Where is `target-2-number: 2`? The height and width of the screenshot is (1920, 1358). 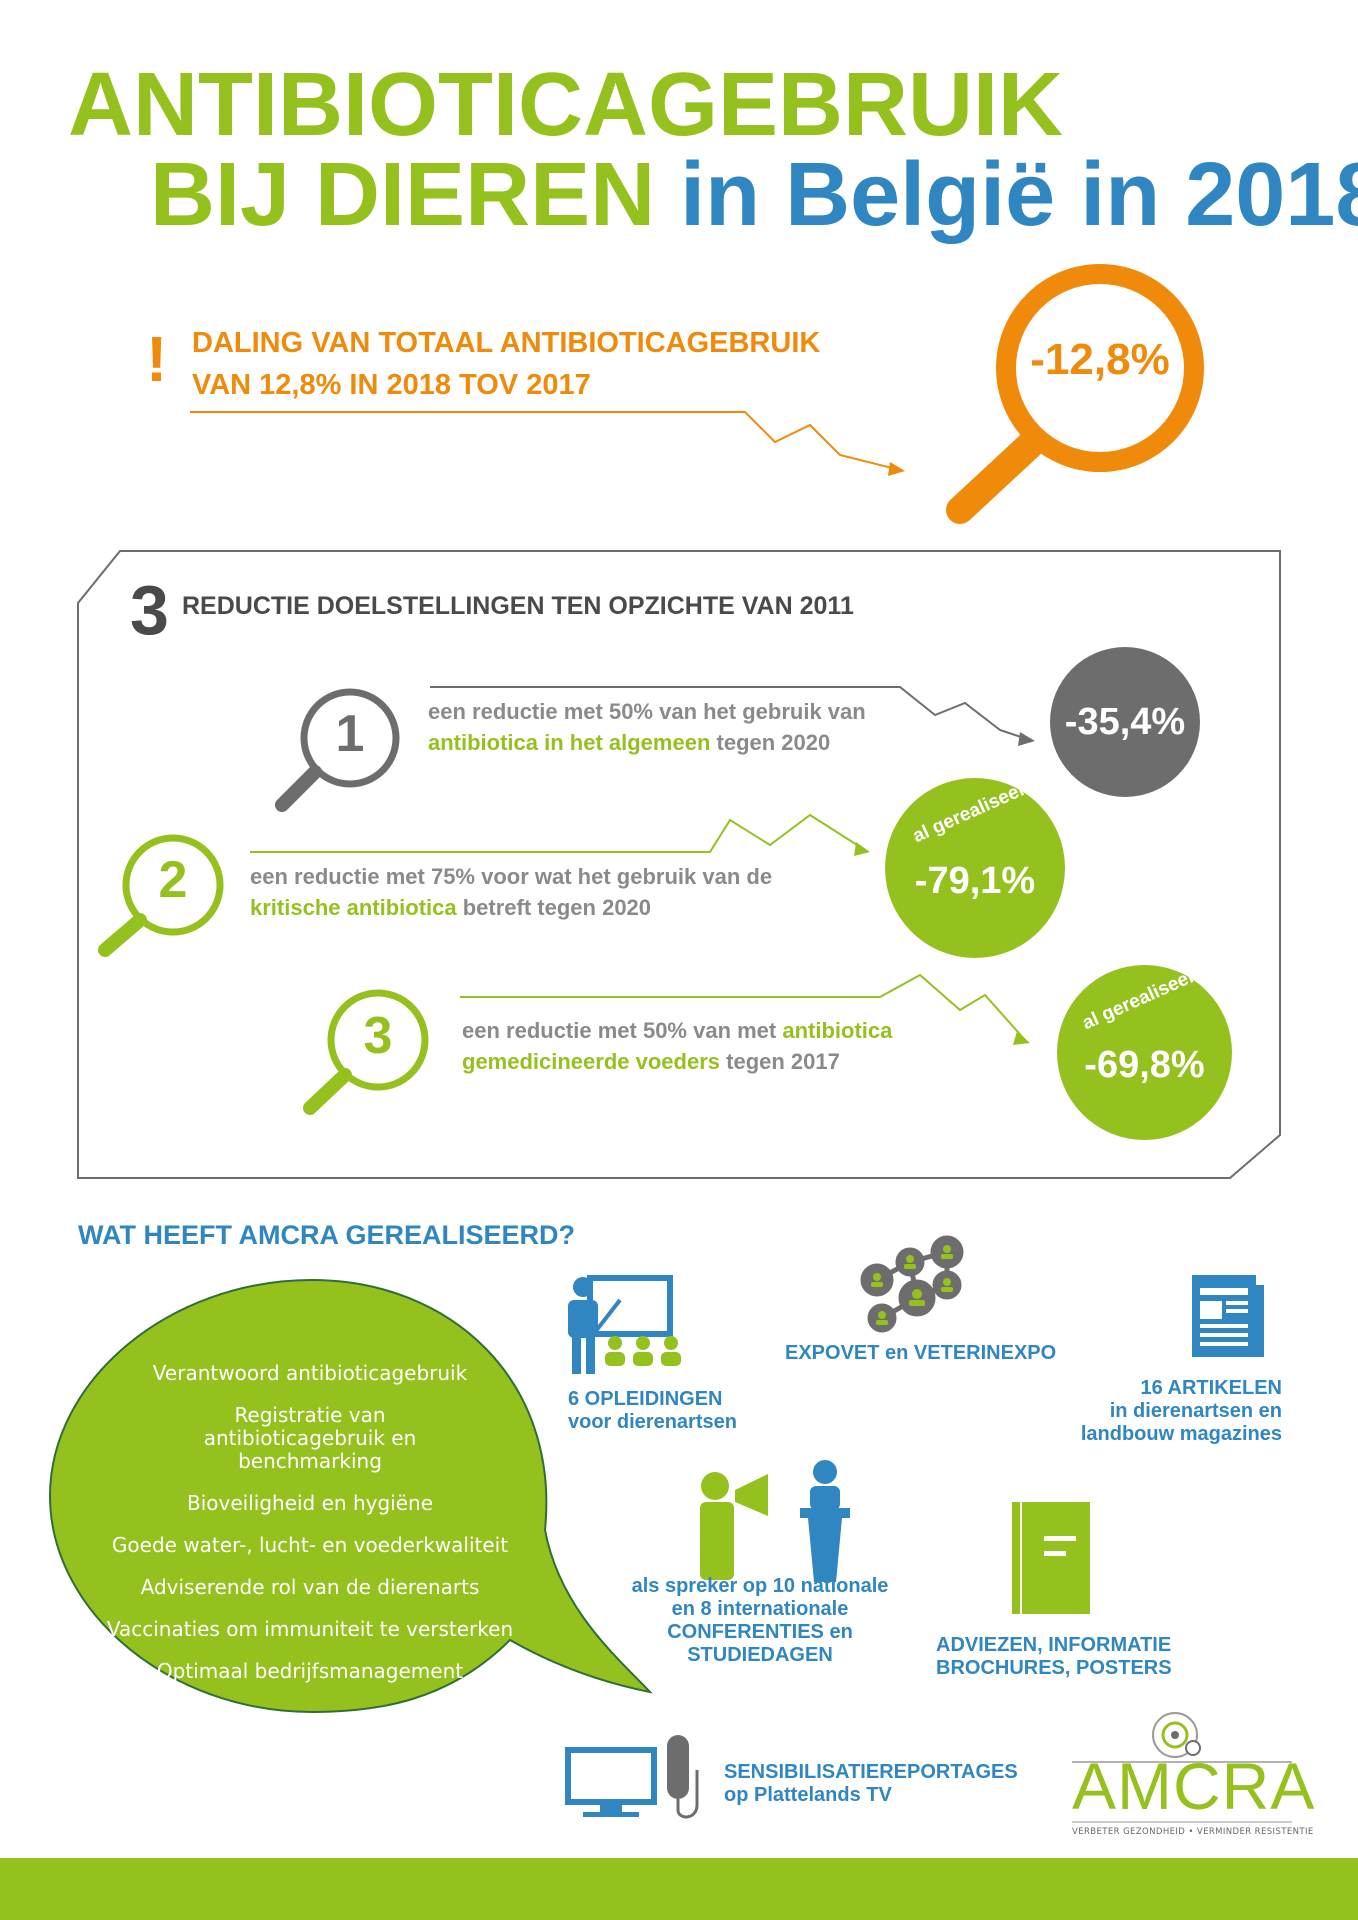 target-2-number: 2 is located at coordinates (173, 880).